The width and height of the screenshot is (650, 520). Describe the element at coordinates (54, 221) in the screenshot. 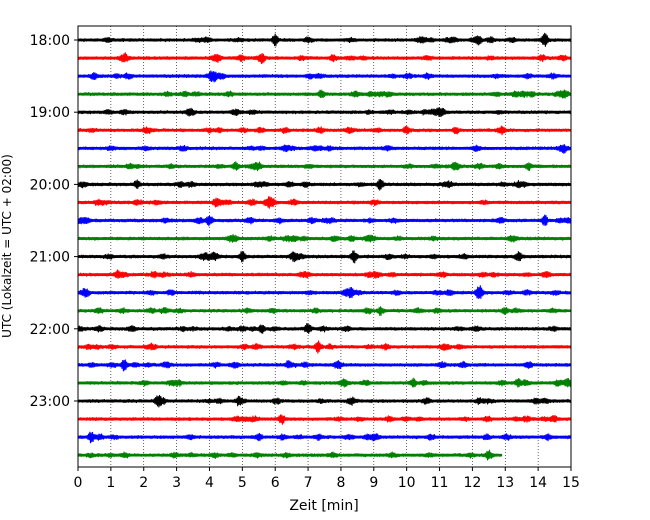

I see `y-axis-ticks: 18:00 19:00 20:00 21:00 22:00 23:00` at that location.